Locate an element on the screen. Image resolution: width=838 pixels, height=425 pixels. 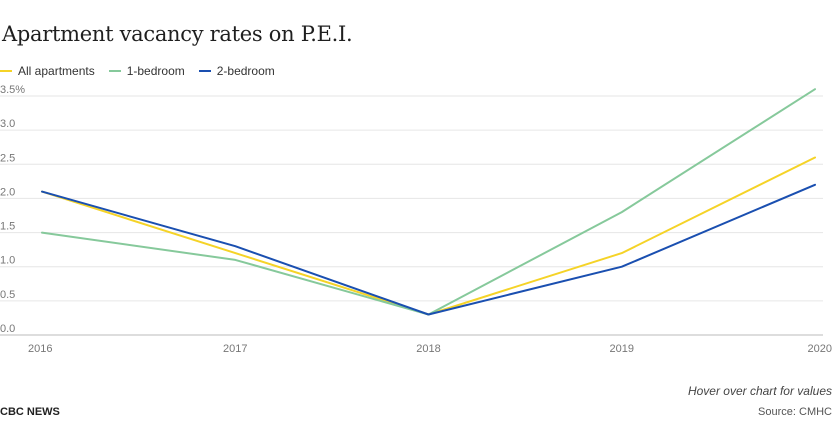
legend-label-1-bedroom: 1-bedroom is located at coordinates (155, 71).